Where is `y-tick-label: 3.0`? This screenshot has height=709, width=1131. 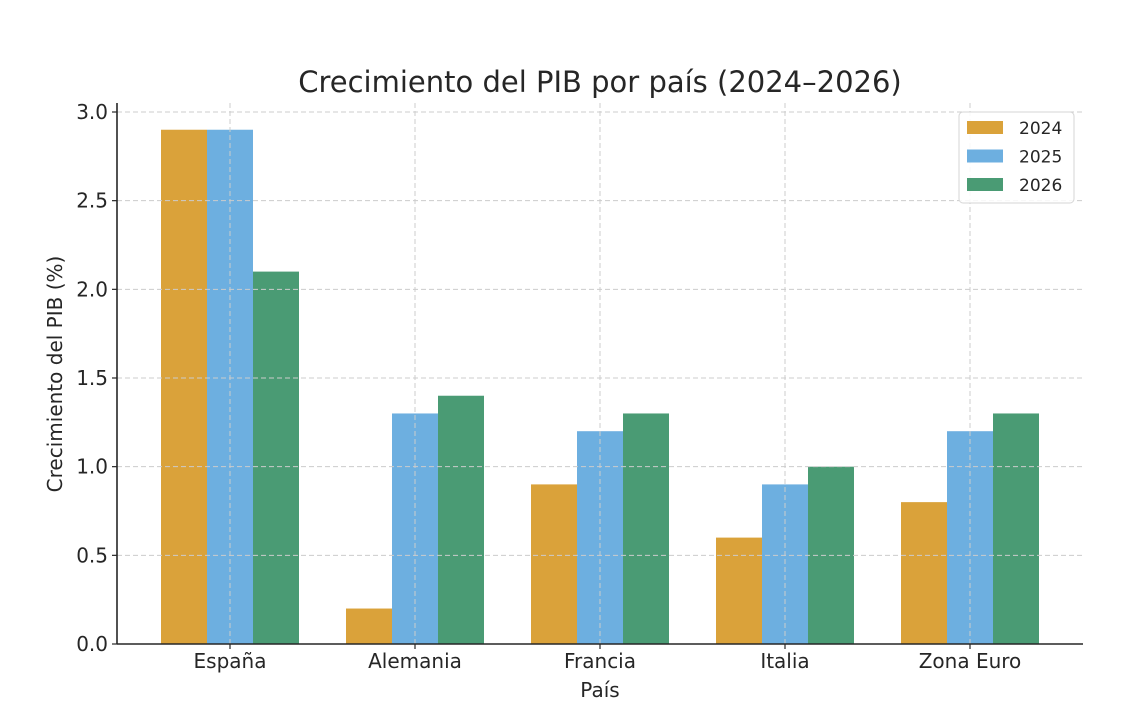
y-tick-label: 3.0 is located at coordinates (92, 112).